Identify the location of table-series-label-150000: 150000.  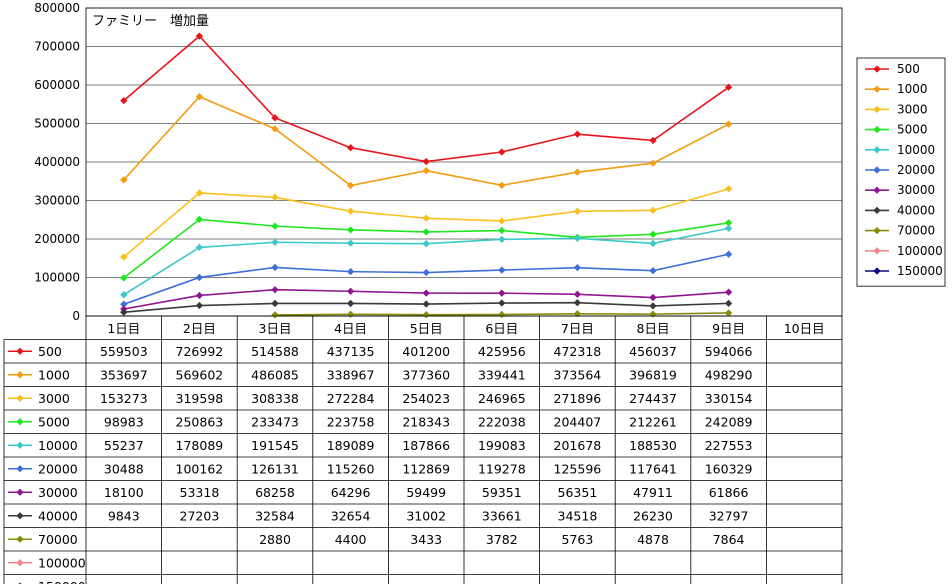
(62, 581).